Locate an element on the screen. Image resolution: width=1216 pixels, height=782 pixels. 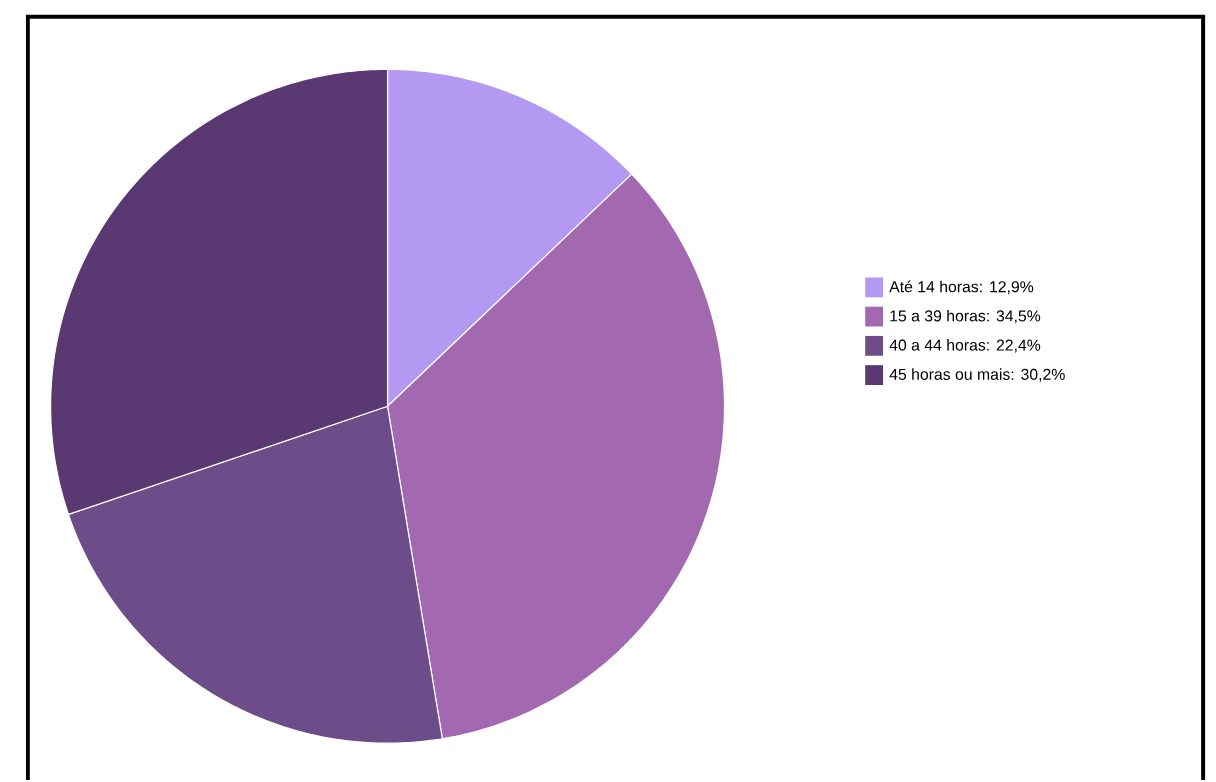
legend-label: 40 a 44 horas: 22,4% is located at coordinates (965, 346).